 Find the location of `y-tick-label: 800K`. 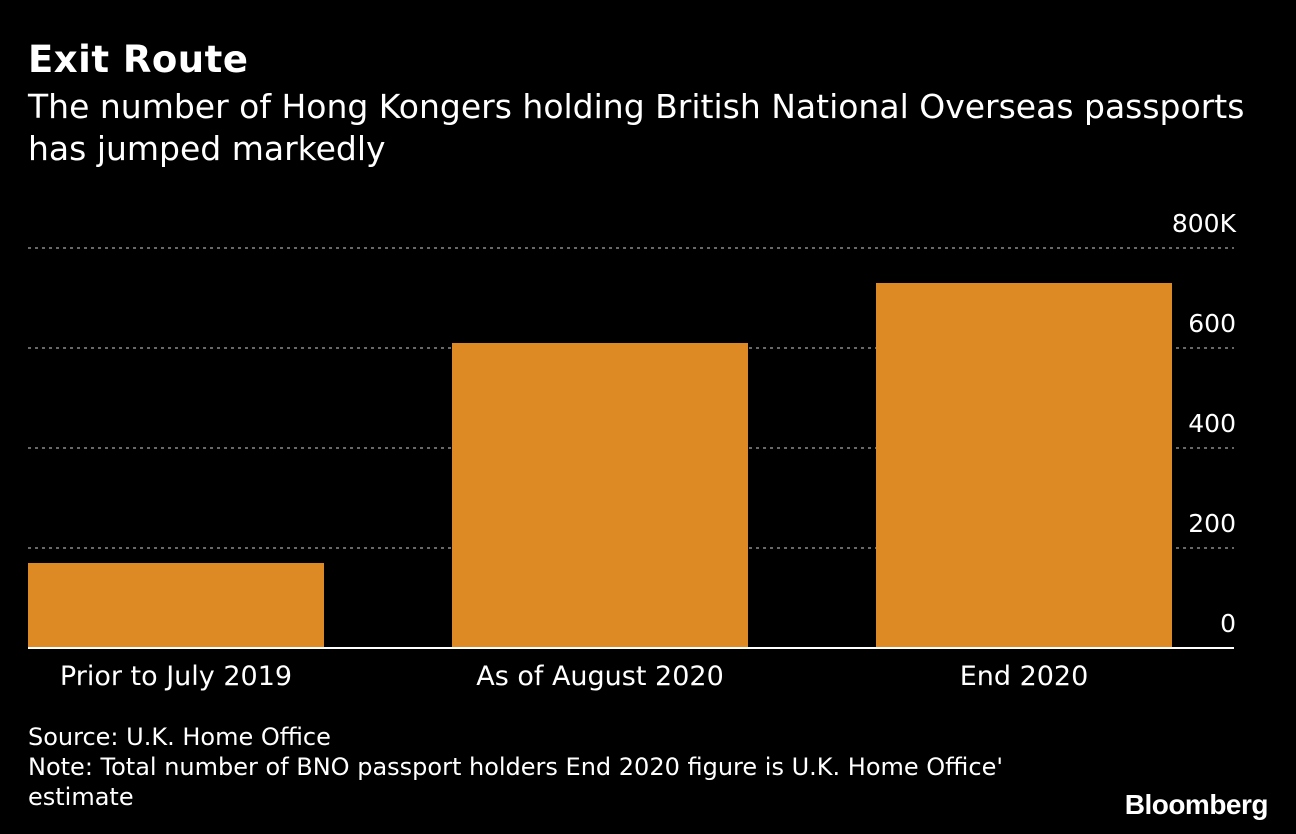

y-tick-label: 800K is located at coordinates (1204, 223).